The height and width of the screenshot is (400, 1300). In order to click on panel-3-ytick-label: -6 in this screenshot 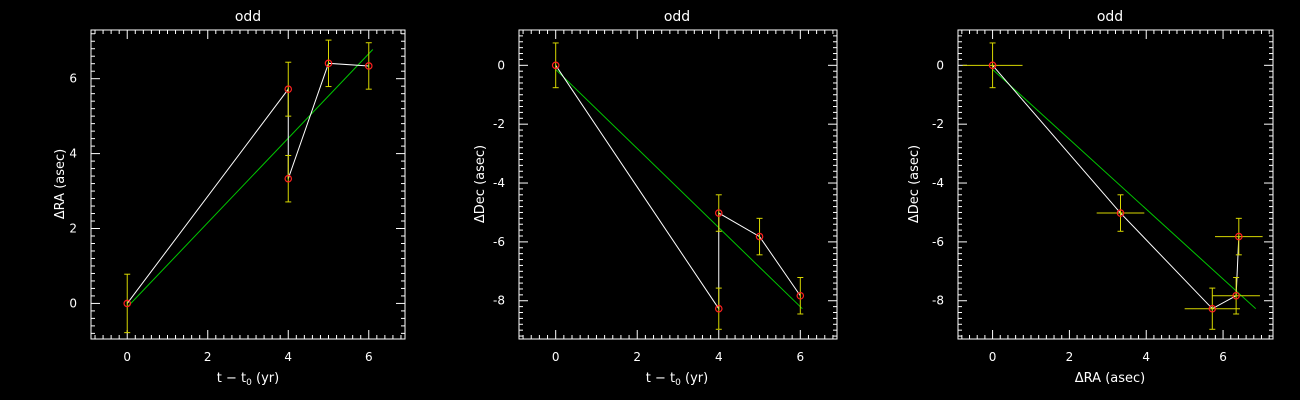, I will do `click(938, 242)`.